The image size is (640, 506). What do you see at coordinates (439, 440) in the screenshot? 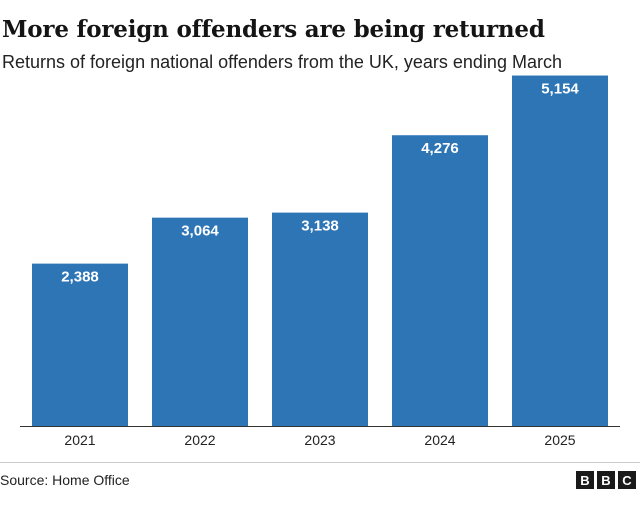
I see `x-tick-label: 2024` at bounding box center [439, 440].